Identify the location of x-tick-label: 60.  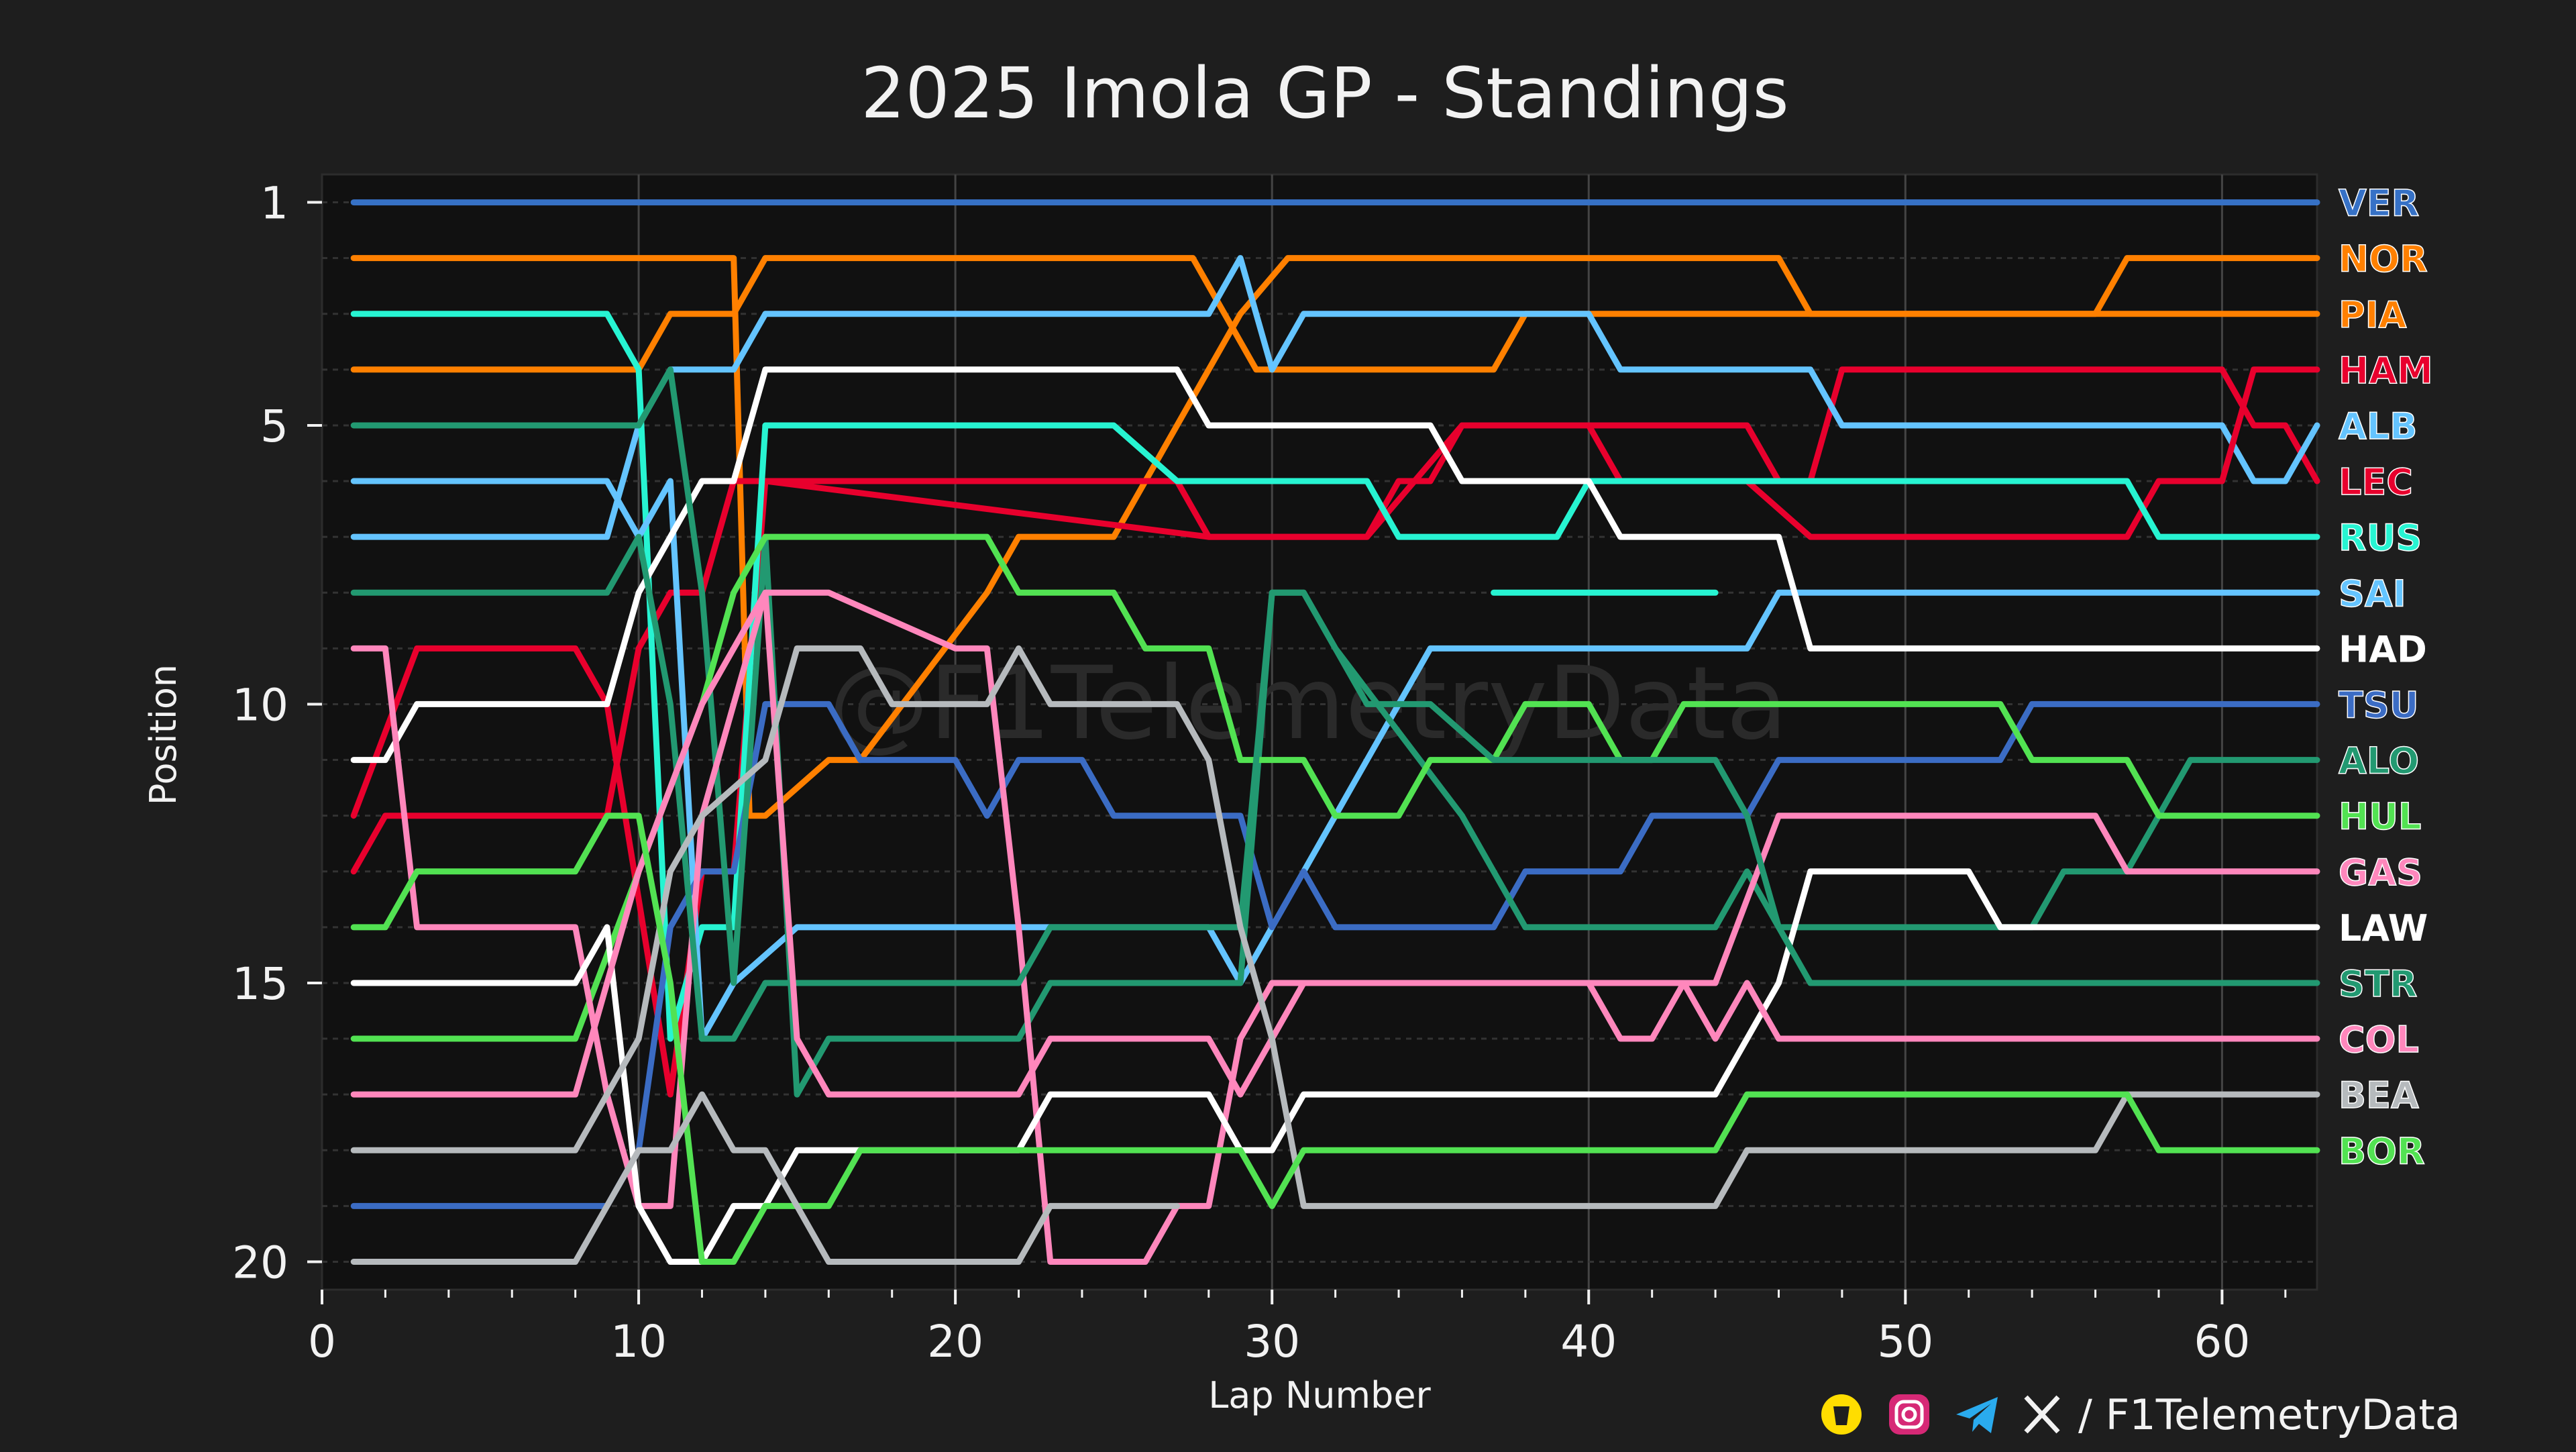
(2222, 1342).